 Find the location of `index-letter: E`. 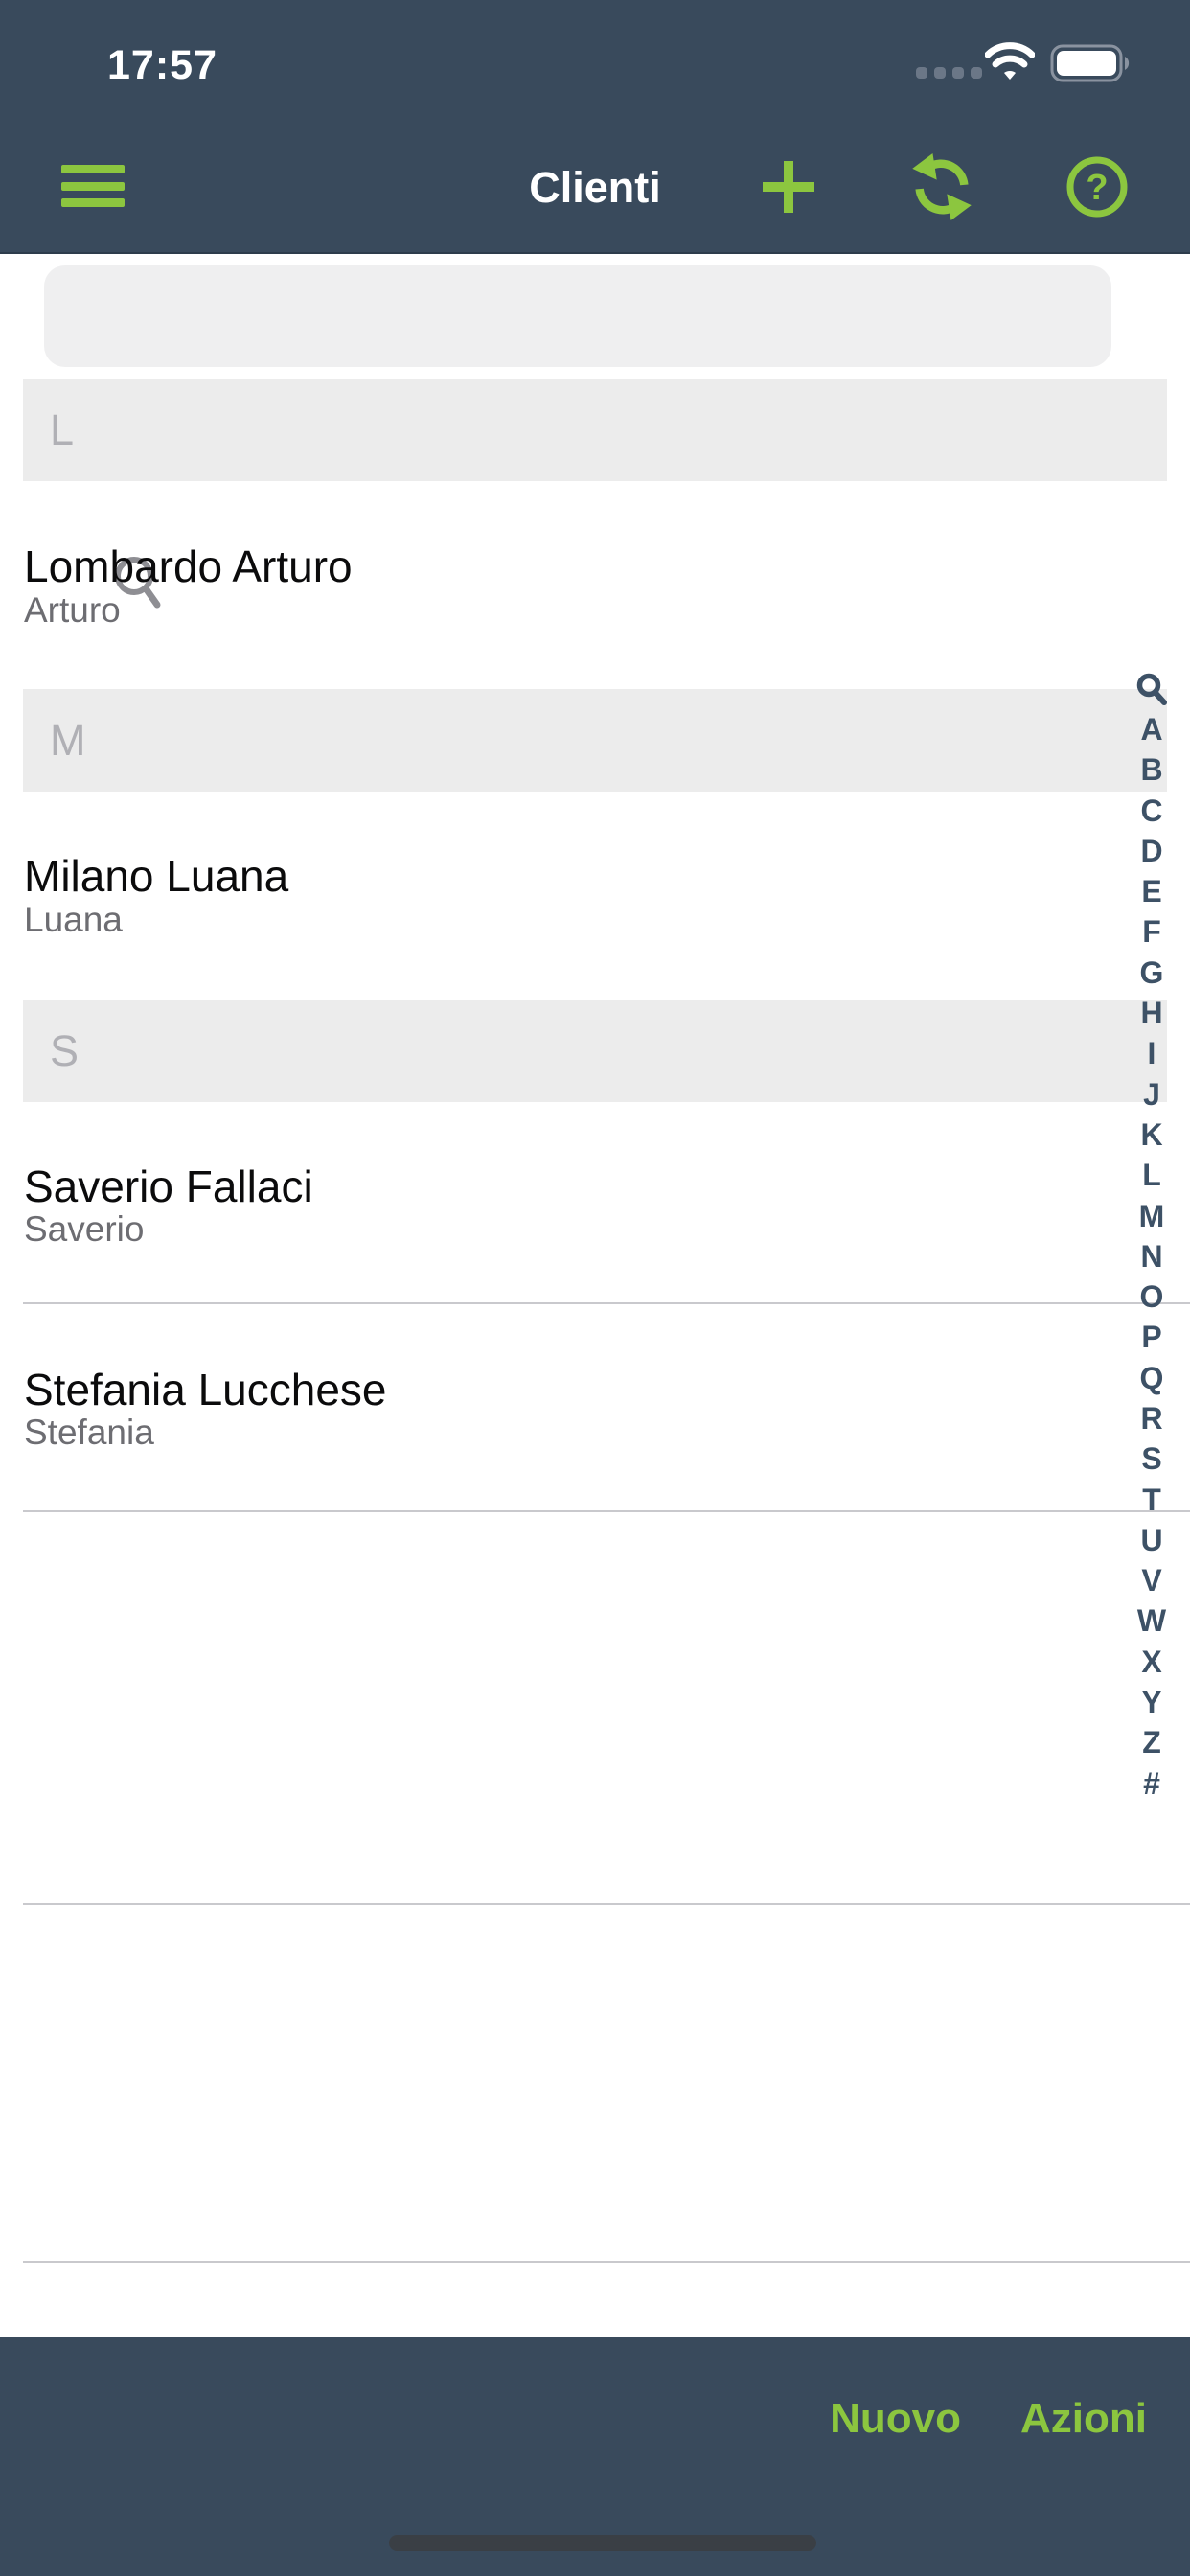

index-letter: E is located at coordinates (1152, 891).